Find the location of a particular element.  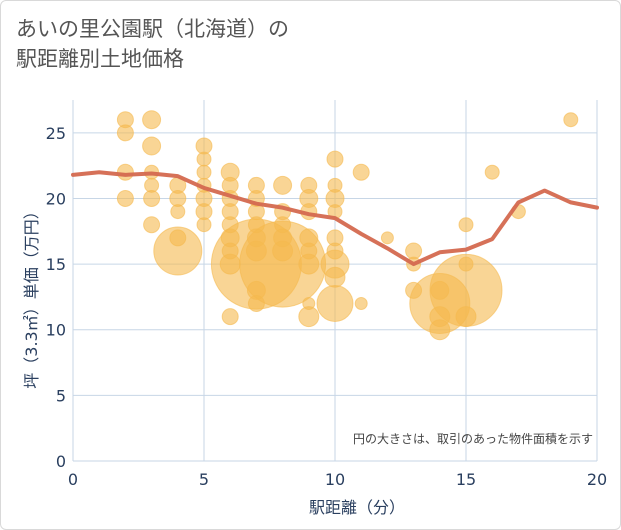

x-tick-label: 20 is located at coordinates (597, 479).